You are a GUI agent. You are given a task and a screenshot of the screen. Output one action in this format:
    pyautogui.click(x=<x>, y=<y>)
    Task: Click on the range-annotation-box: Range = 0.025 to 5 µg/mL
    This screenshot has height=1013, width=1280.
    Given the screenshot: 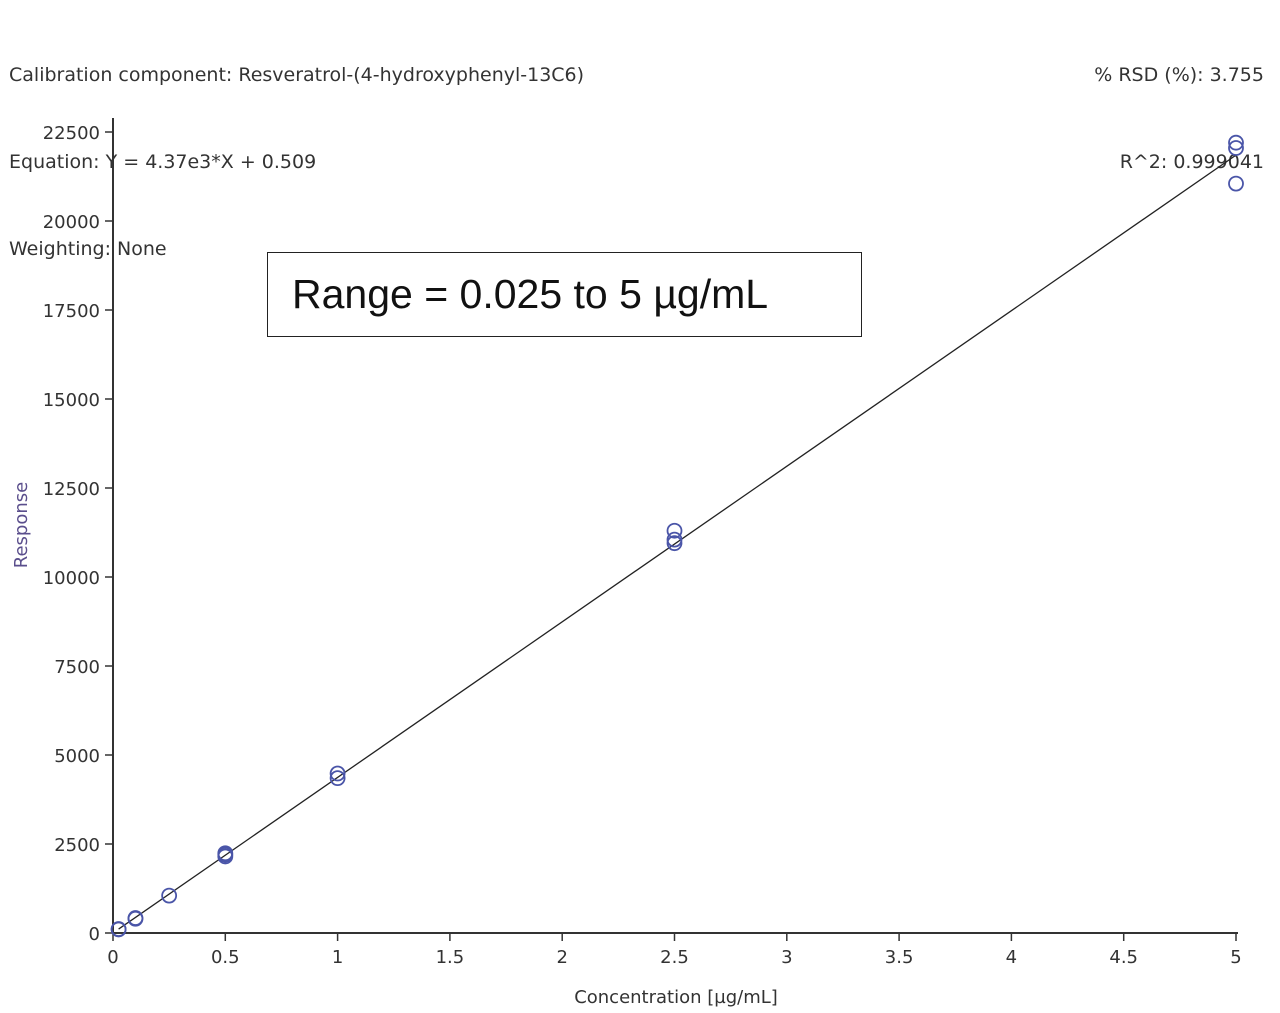 What is the action you would take?
    pyautogui.click(x=564, y=294)
    